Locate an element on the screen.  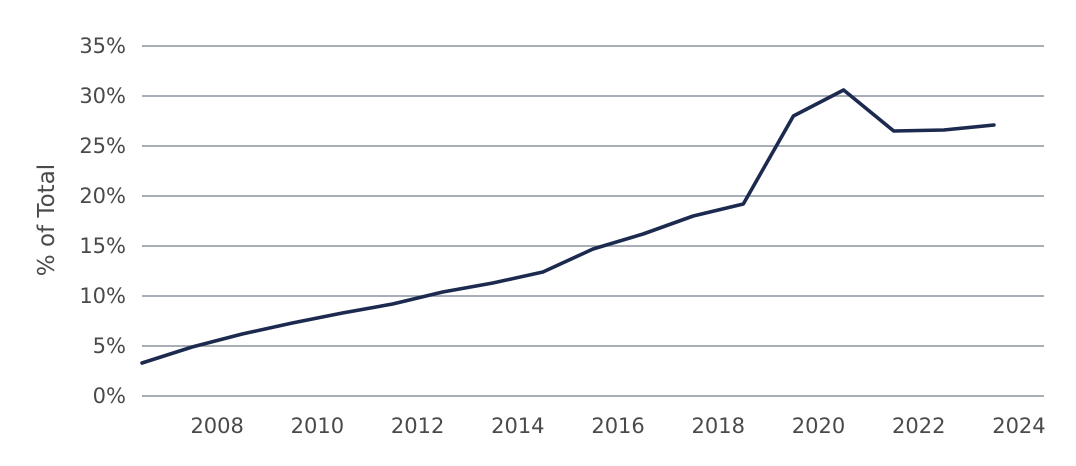
x-axis-tick-labels: 2008 2010 2012 2014 2016 2018 2020 2022 2024 is located at coordinates (617, 426).